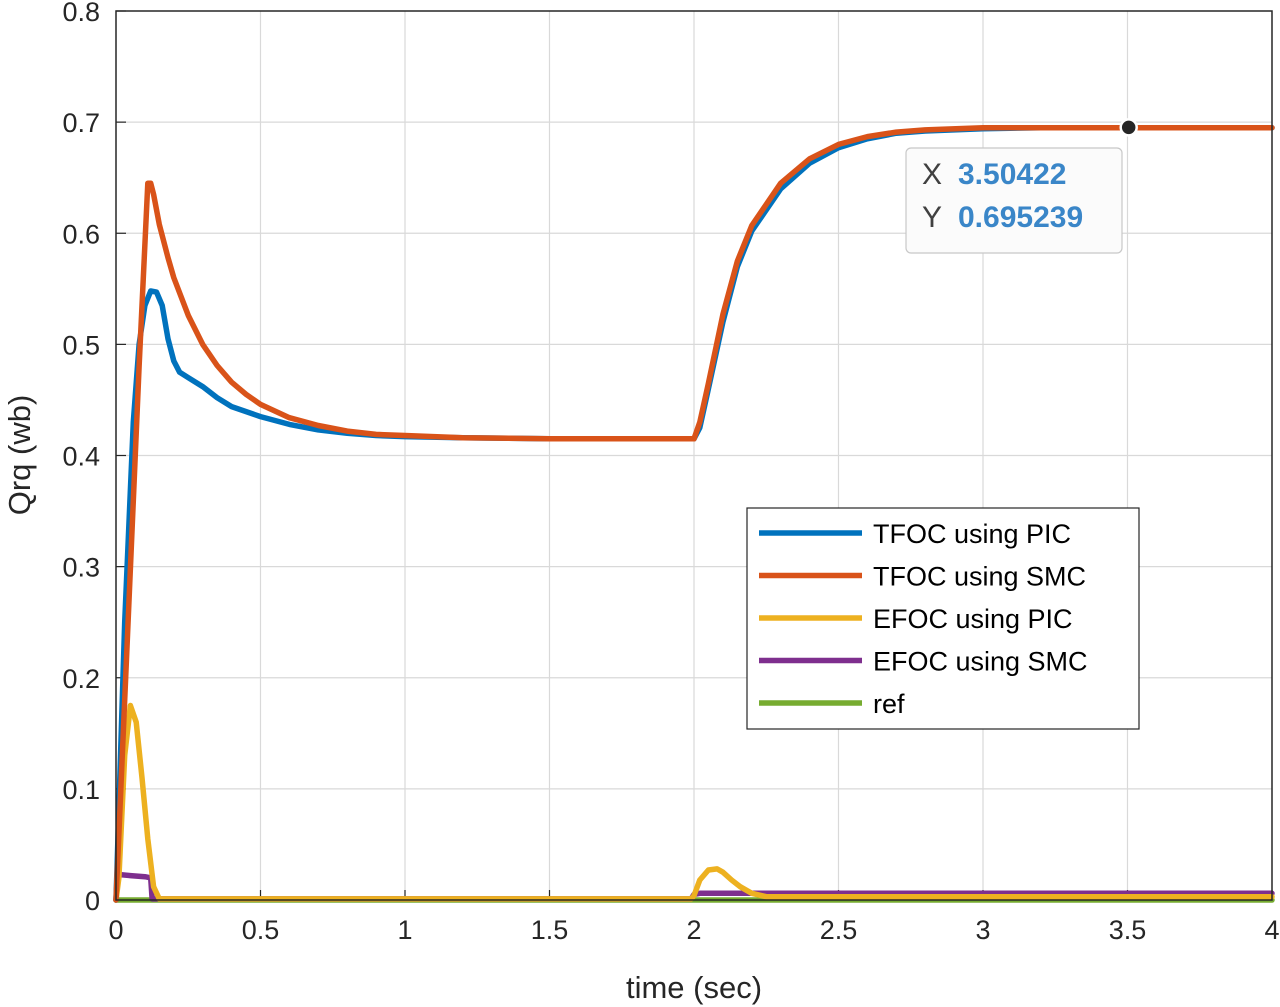  I want to click on y-tick-label: 0.6, so click(81, 234).